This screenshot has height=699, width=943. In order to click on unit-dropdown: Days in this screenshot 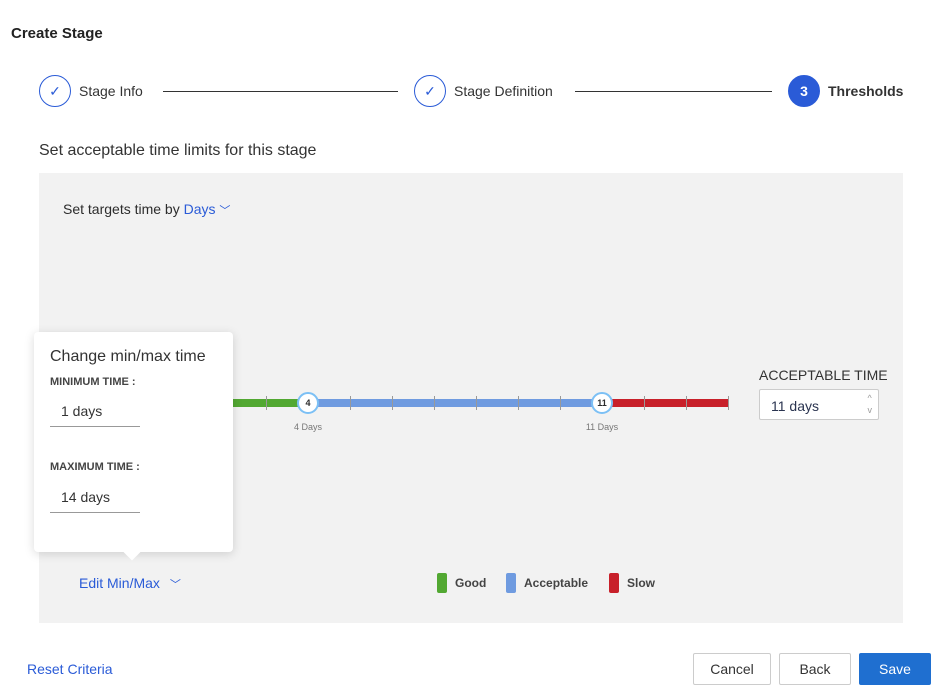, I will do `click(199, 209)`.